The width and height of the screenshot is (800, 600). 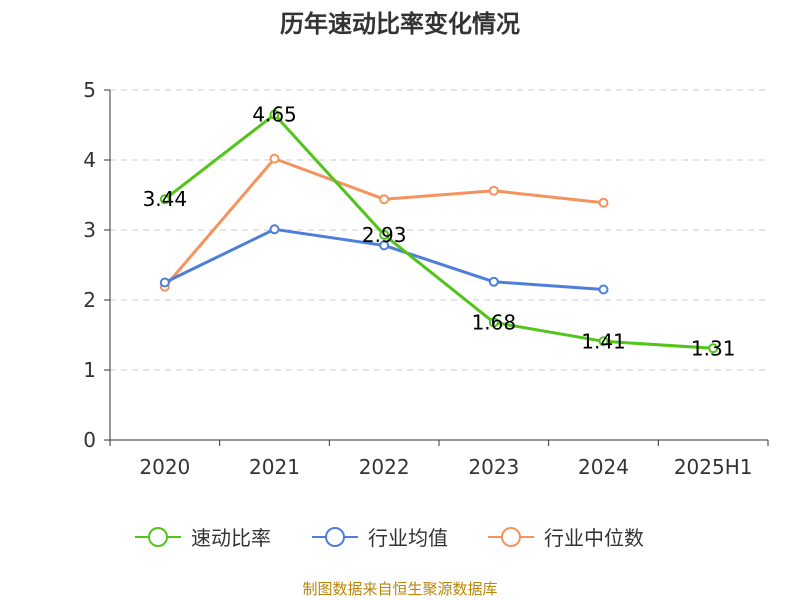 I want to click on x-tick-label: 2020, so click(x=164, y=467).